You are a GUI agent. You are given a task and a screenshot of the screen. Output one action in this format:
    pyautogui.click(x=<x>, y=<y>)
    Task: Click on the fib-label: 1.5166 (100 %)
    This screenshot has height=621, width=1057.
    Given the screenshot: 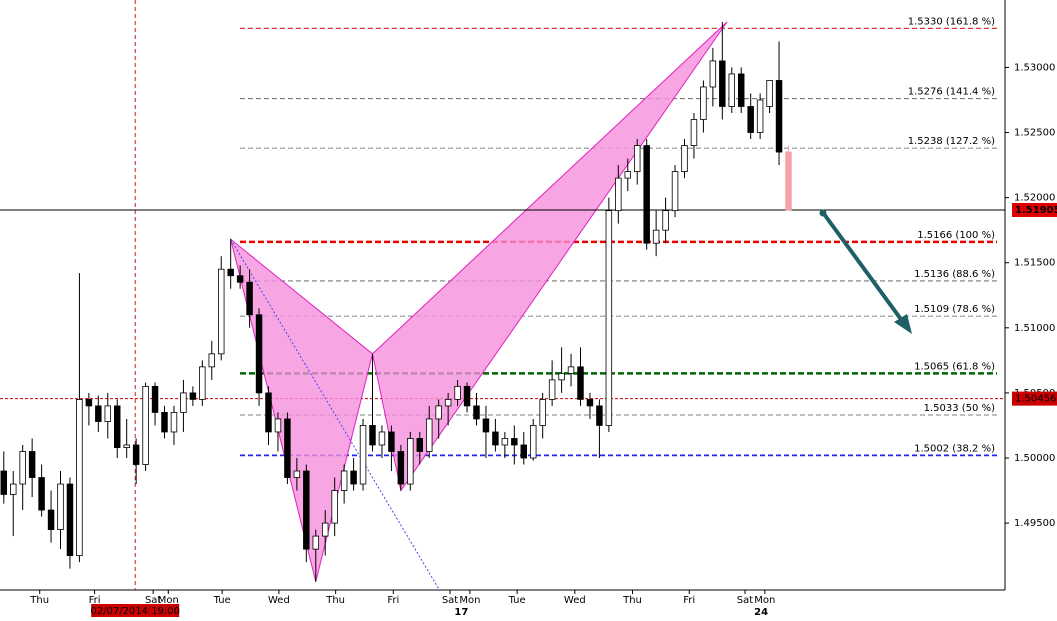 What is the action you would take?
    pyautogui.click(x=956, y=235)
    